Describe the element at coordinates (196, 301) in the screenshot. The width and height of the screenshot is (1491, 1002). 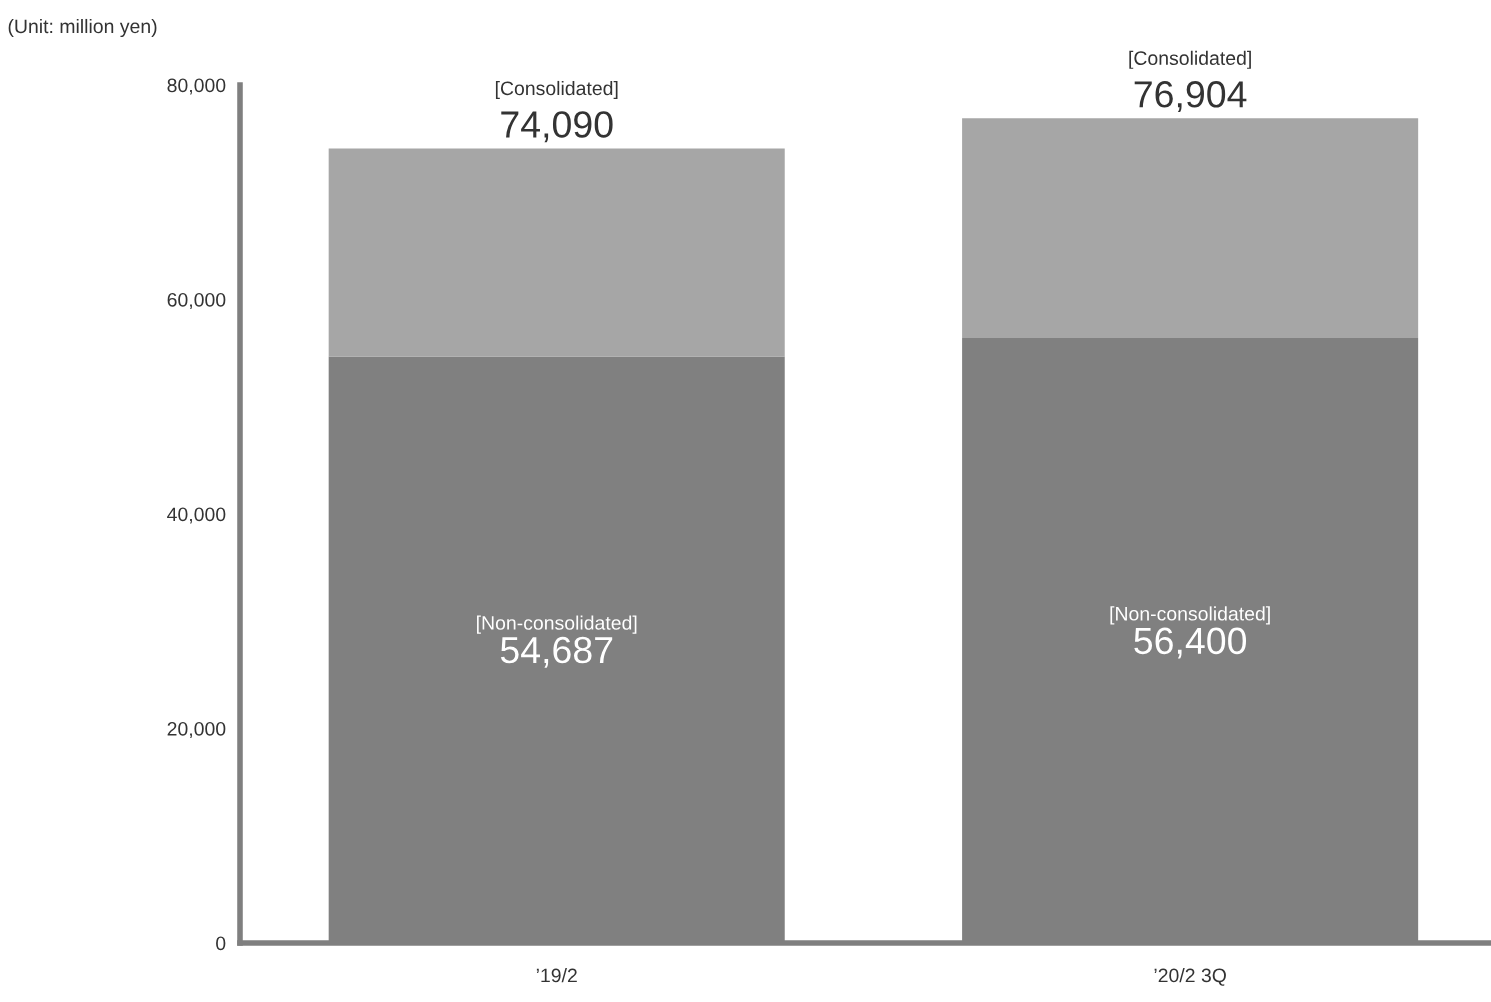
I see `y-tick-label: 60,000` at that location.